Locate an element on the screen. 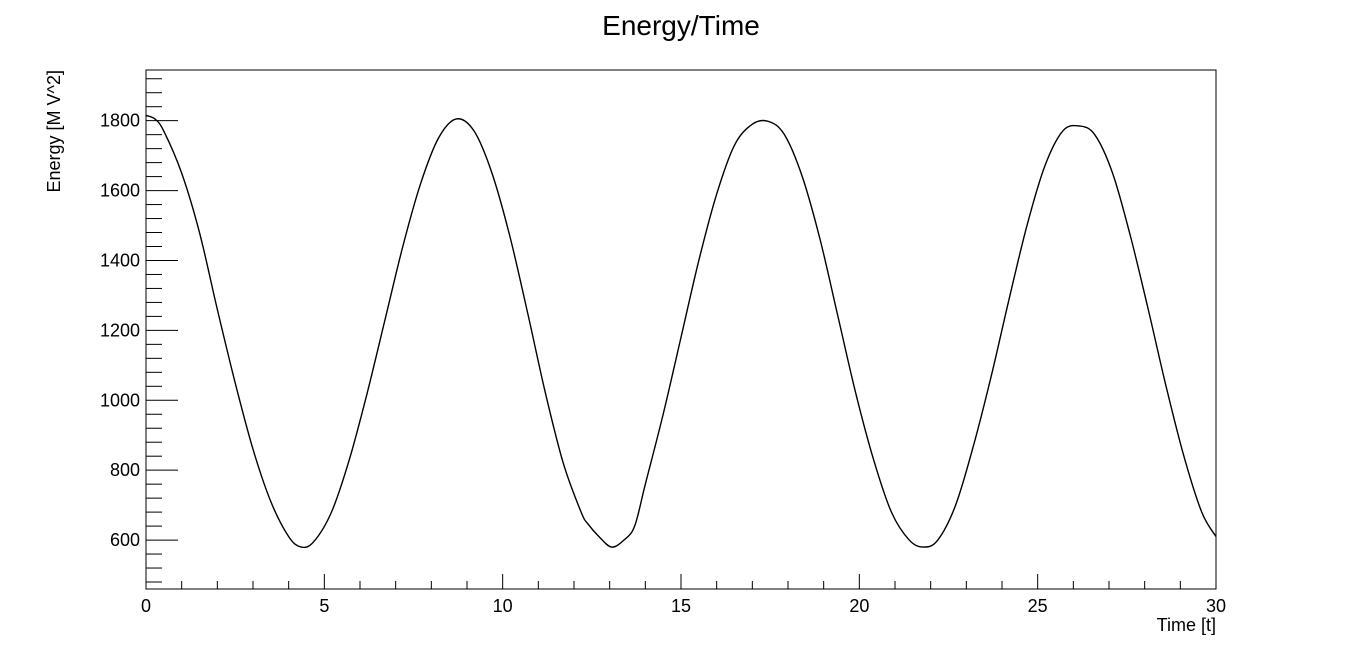 The height and width of the screenshot is (662, 1364). x-tick-label: 20 is located at coordinates (859, 606).